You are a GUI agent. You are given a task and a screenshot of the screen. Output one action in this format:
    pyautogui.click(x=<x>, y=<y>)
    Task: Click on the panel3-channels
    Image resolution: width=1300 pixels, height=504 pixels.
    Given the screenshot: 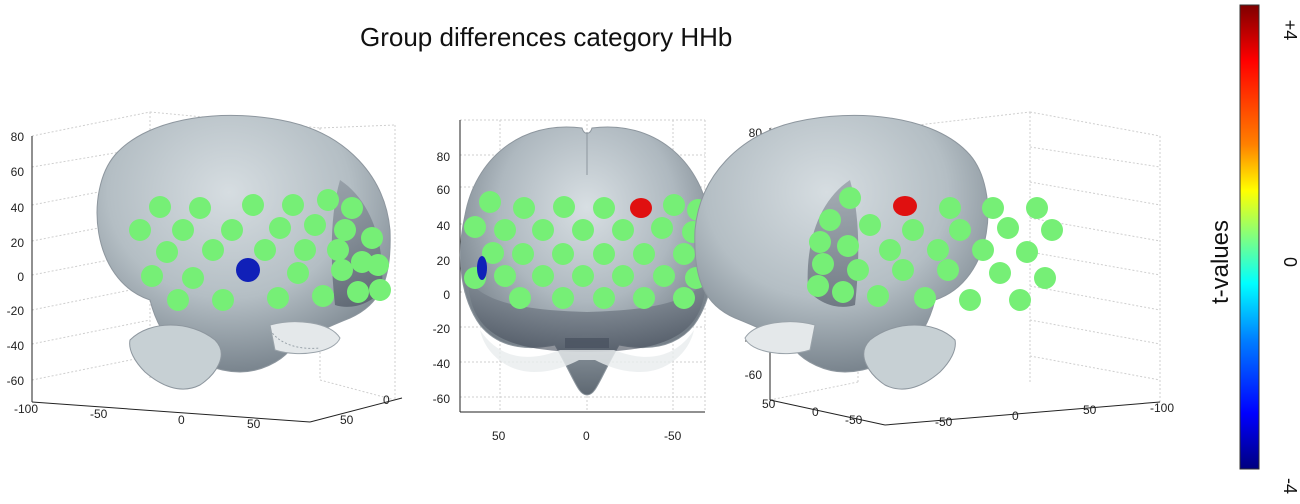 What is the action you would take?
    pyautogui.click(x=935, y=249)
    